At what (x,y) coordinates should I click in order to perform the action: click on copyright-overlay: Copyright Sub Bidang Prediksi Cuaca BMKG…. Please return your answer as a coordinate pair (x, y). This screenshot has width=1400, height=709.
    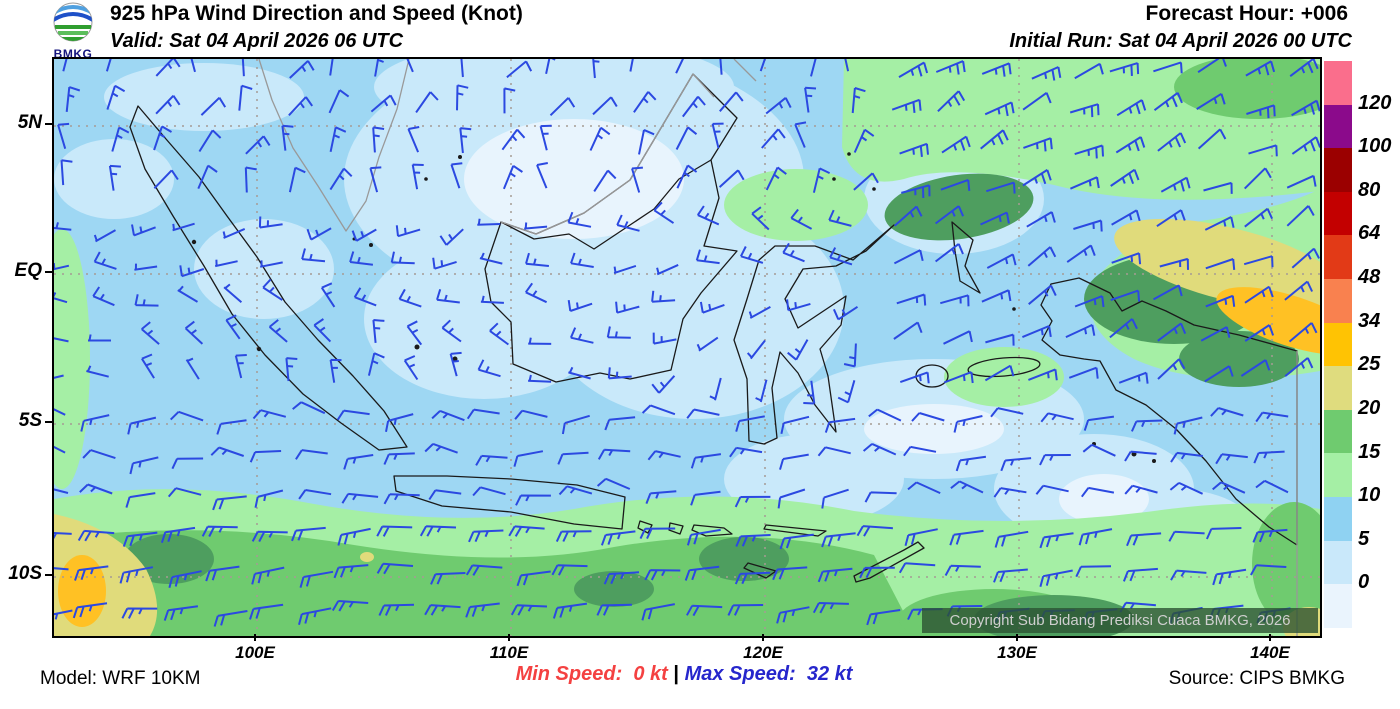
    Looking at the image, I should click on (1120, 620).